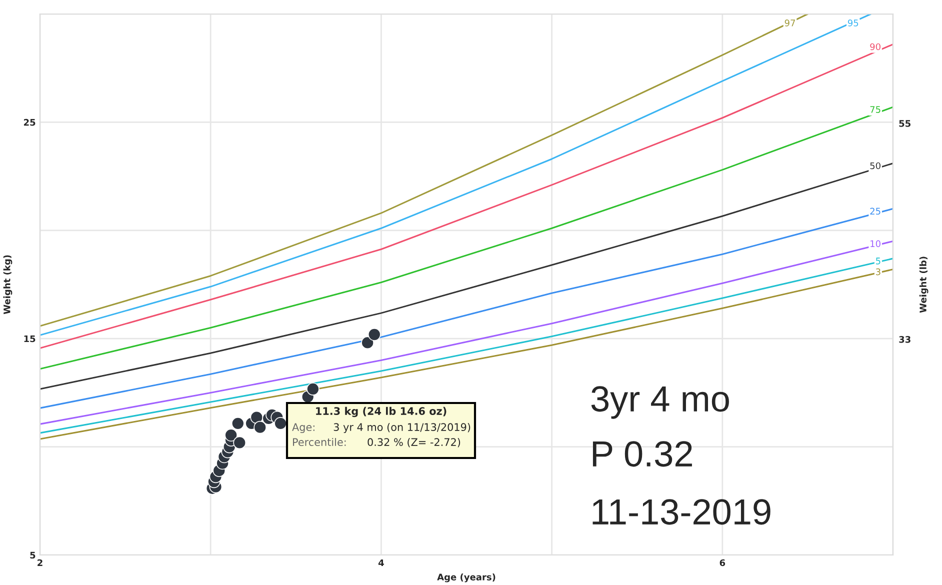  Describe the element at coordinates (723, 562) in the screenshot. I see `x-tick-label: 6` at that location.